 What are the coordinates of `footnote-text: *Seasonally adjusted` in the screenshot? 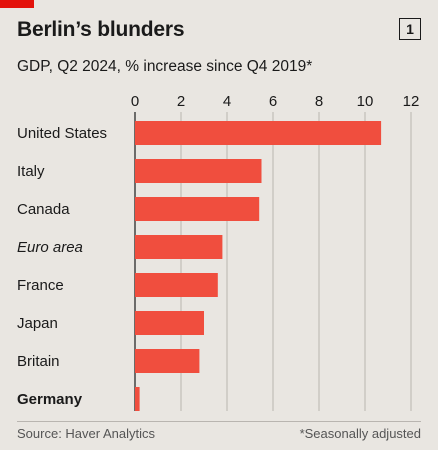 It's located at (360, 433).